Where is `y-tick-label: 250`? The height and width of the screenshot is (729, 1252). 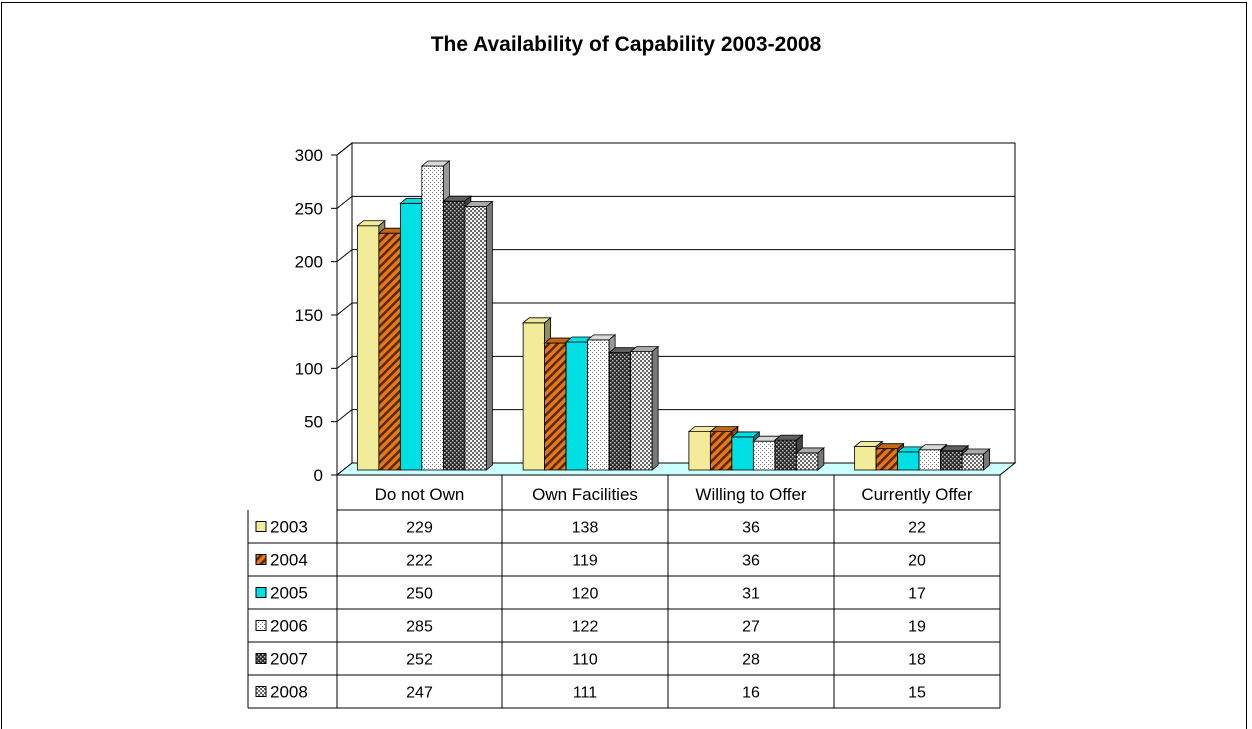 y-tick-label: 250 is located at coordinates (309, 208).